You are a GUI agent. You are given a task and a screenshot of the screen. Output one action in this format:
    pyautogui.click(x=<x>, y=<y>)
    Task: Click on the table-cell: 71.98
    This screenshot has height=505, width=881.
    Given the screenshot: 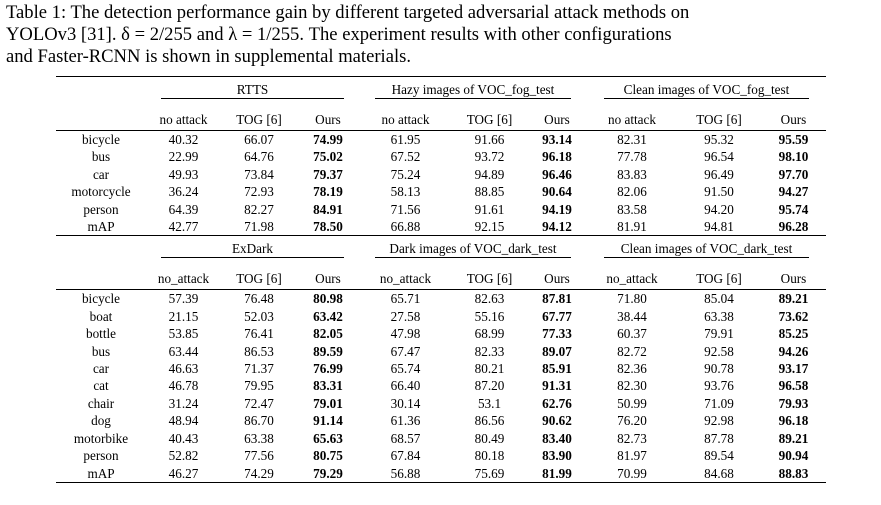 What is the action you would take?
    pyautogui.click(x=259, y=227)
    